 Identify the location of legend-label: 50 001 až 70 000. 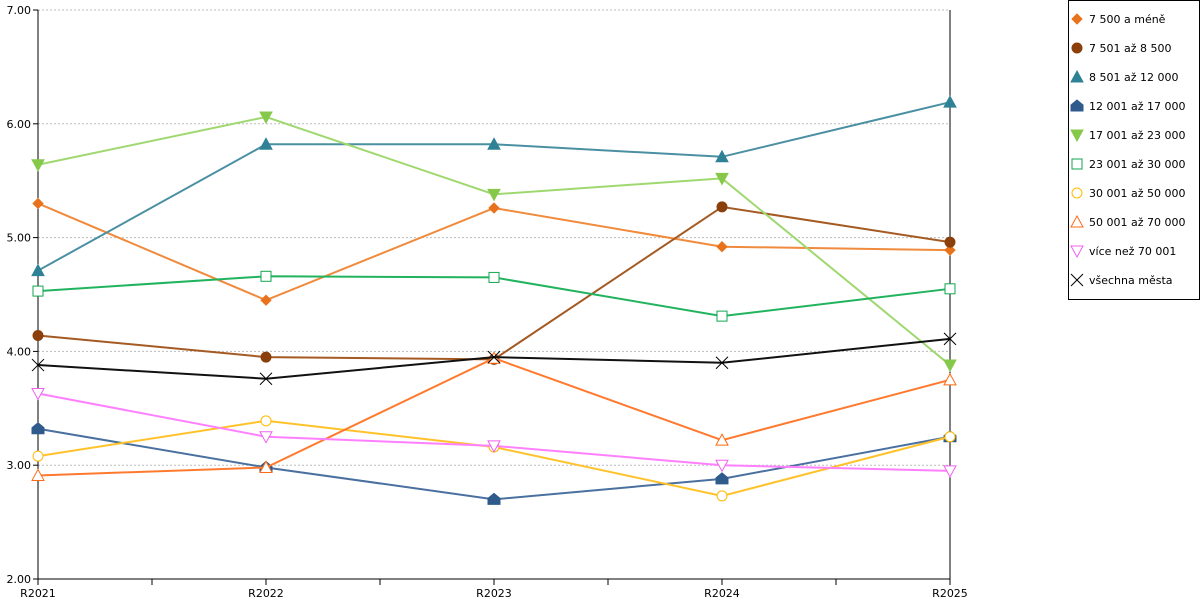
(1137, 222).